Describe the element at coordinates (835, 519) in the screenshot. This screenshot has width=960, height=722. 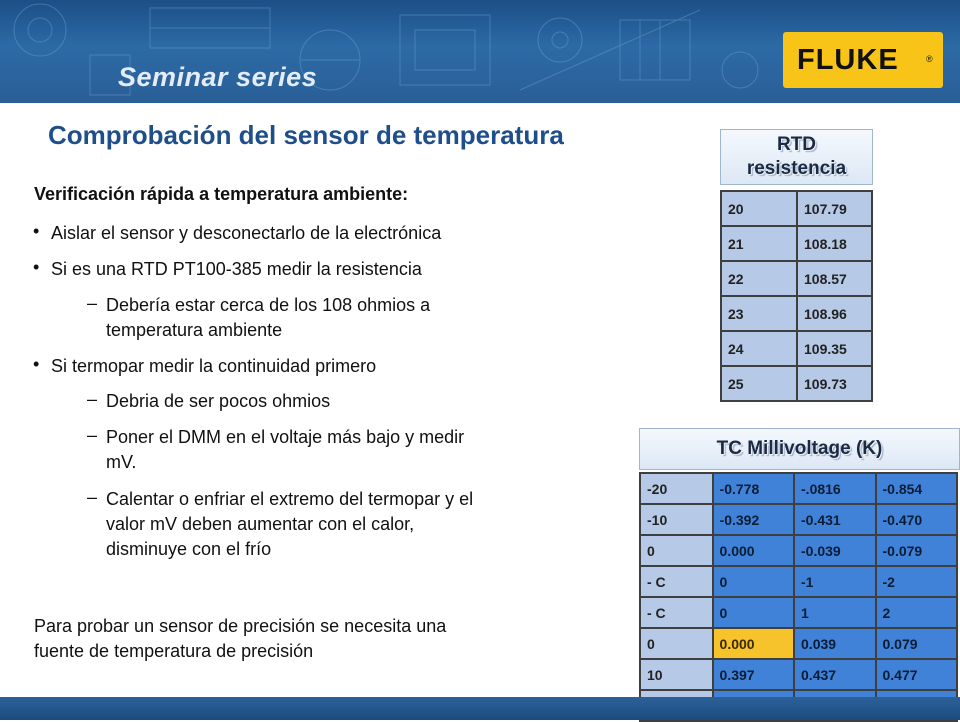
I see `tc-mv-cell: -0.431` at that location.